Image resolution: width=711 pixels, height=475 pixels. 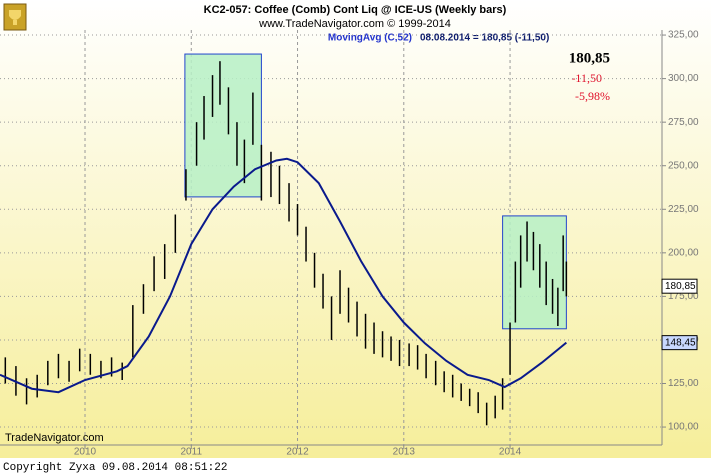 I want to click on watermark: TradeNavigator.com, so click(x=54, y=438).